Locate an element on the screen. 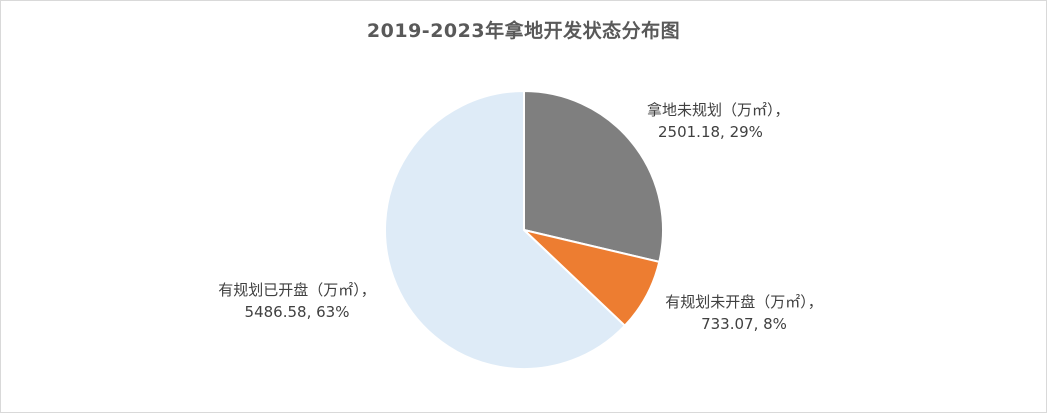  data-label-slice-3-value: 5486.58, 63% is located at coordinates (297, 312).